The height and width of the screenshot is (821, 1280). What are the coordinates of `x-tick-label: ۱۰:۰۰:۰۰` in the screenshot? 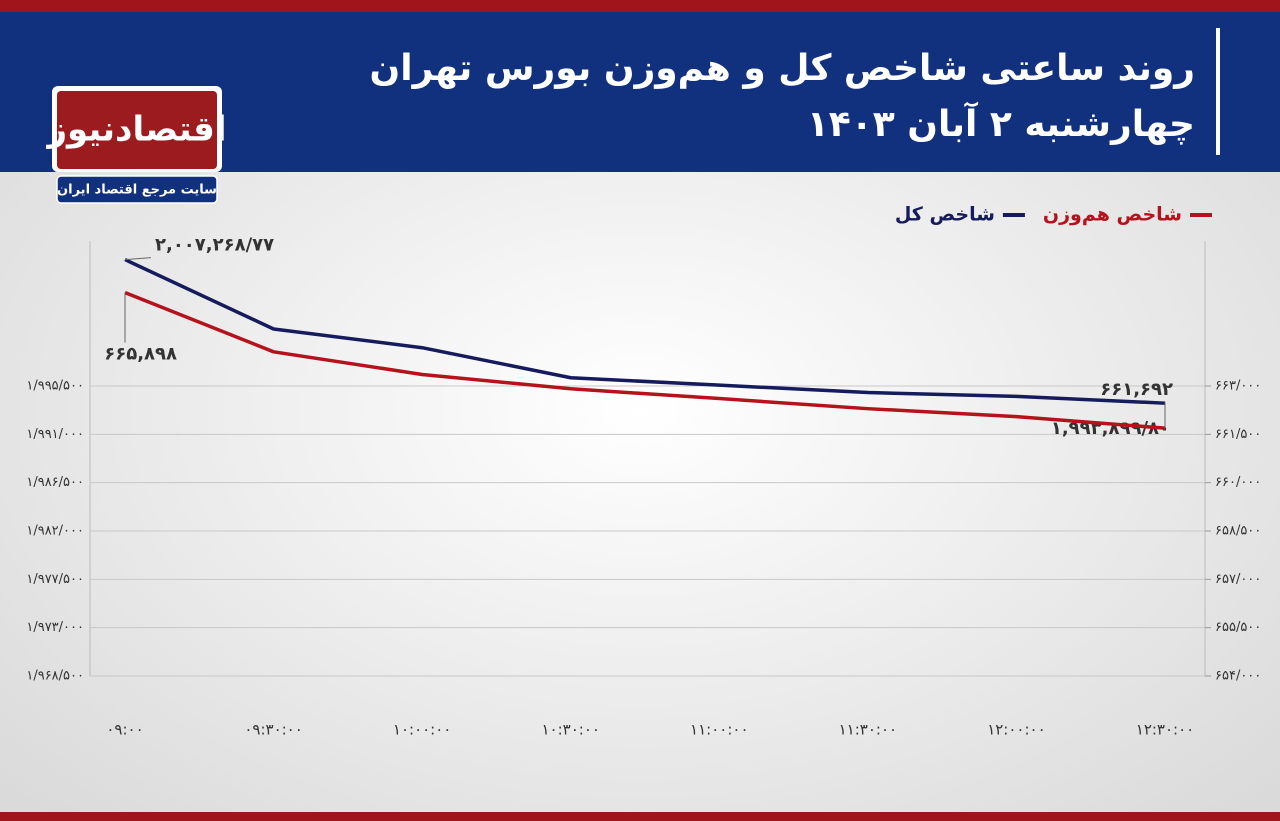 It's located at (422, 730).